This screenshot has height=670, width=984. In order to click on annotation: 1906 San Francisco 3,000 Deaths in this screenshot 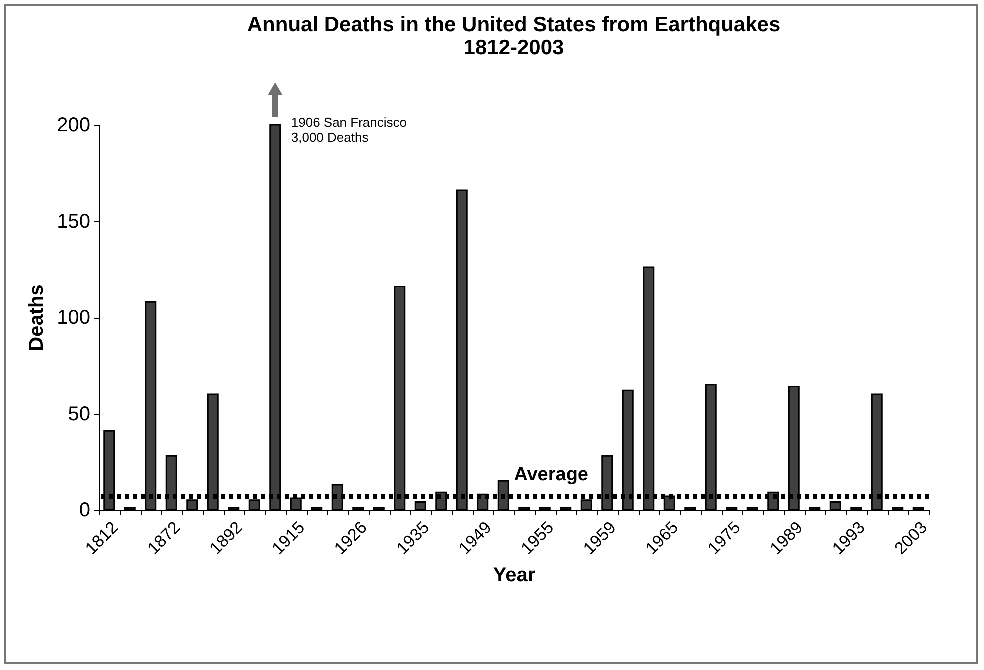, I will do `click(349, 130)`.